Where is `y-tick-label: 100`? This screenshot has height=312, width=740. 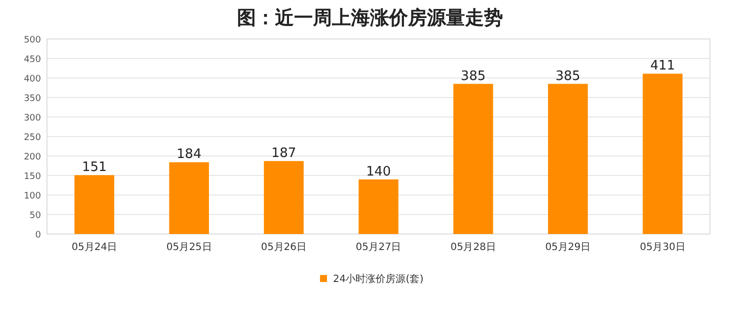 y-tick-label: 100 is located at coordinates (33, 197).